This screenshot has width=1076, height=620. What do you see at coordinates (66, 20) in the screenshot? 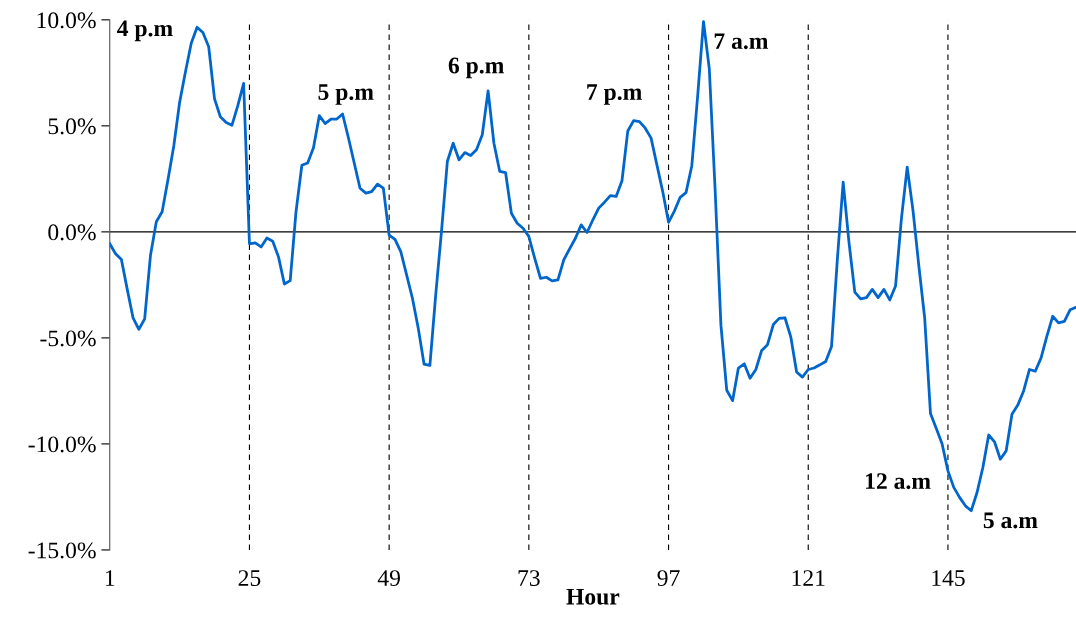
I see `y-tick-label: 10.0%` at bounding box center [66, 20].